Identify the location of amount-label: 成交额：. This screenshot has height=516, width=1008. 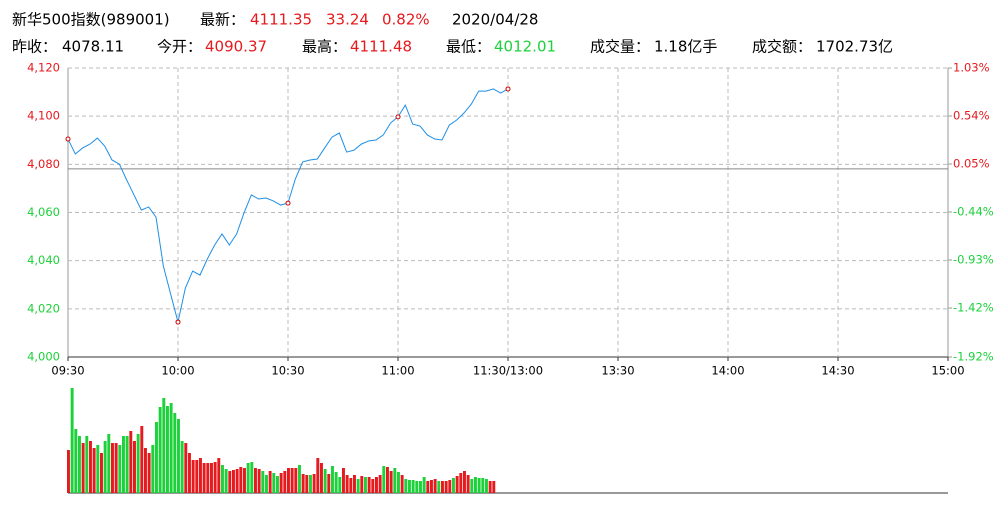
(782, 47).